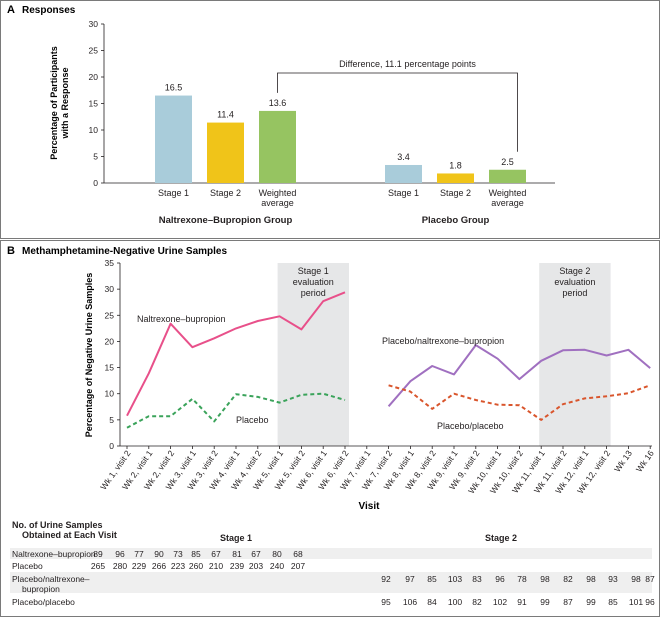  Describe the element at coordinates (174, 88) in the screenshot. I see `bar-value-label: 16.5` at that location.